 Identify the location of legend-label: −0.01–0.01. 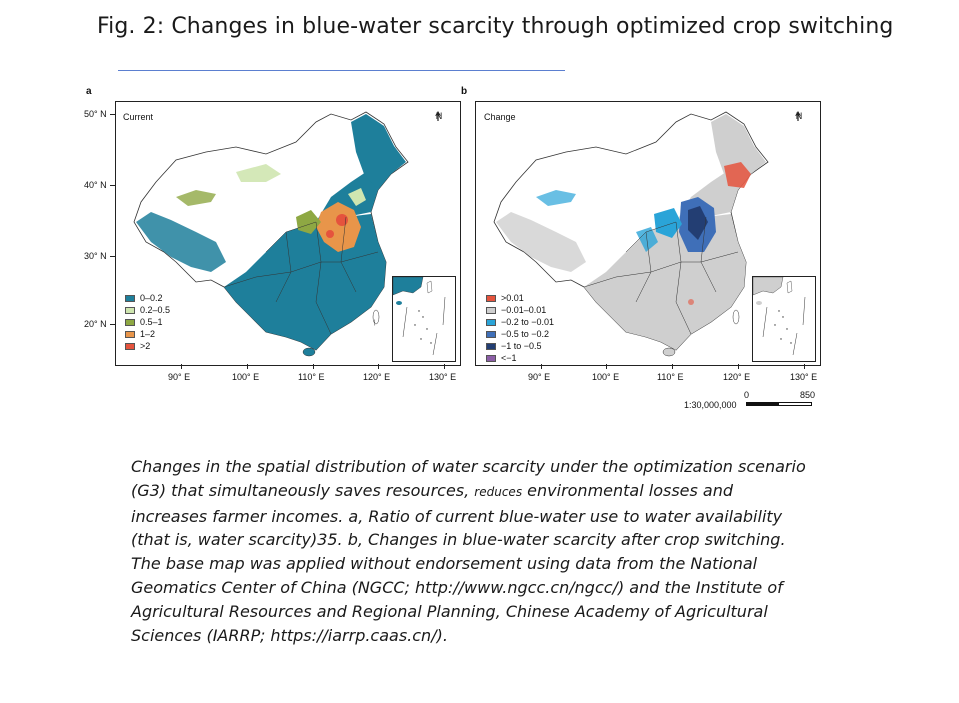
(524, 310).